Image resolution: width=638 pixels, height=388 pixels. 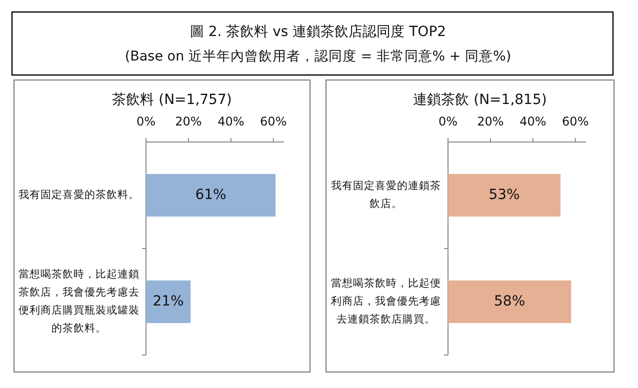 I want to click on chart-title: 連鎖茶飲 (N=1,815), so click(x=480, y=100).